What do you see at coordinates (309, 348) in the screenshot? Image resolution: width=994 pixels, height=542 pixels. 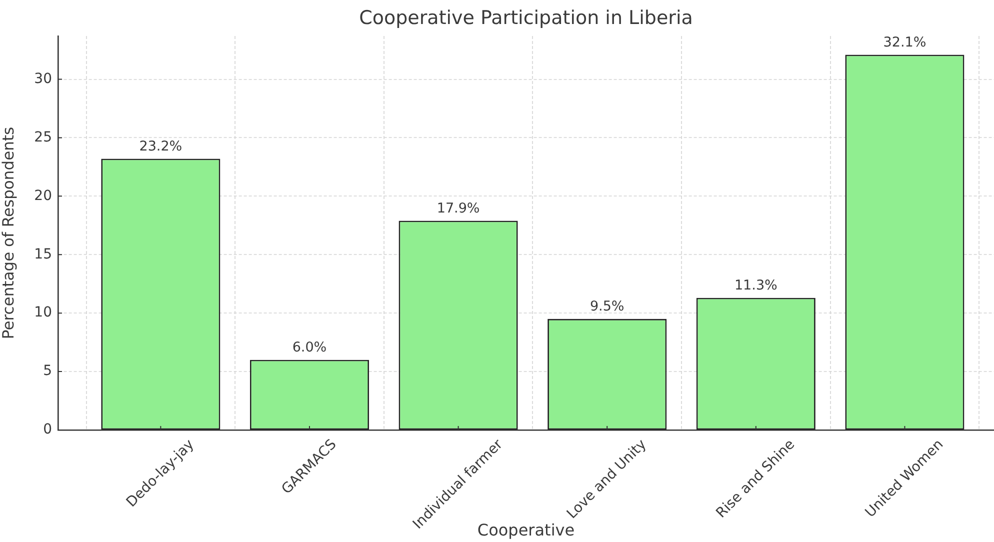 I see `data-label: 6.0%` at bounding box center [309, 348].